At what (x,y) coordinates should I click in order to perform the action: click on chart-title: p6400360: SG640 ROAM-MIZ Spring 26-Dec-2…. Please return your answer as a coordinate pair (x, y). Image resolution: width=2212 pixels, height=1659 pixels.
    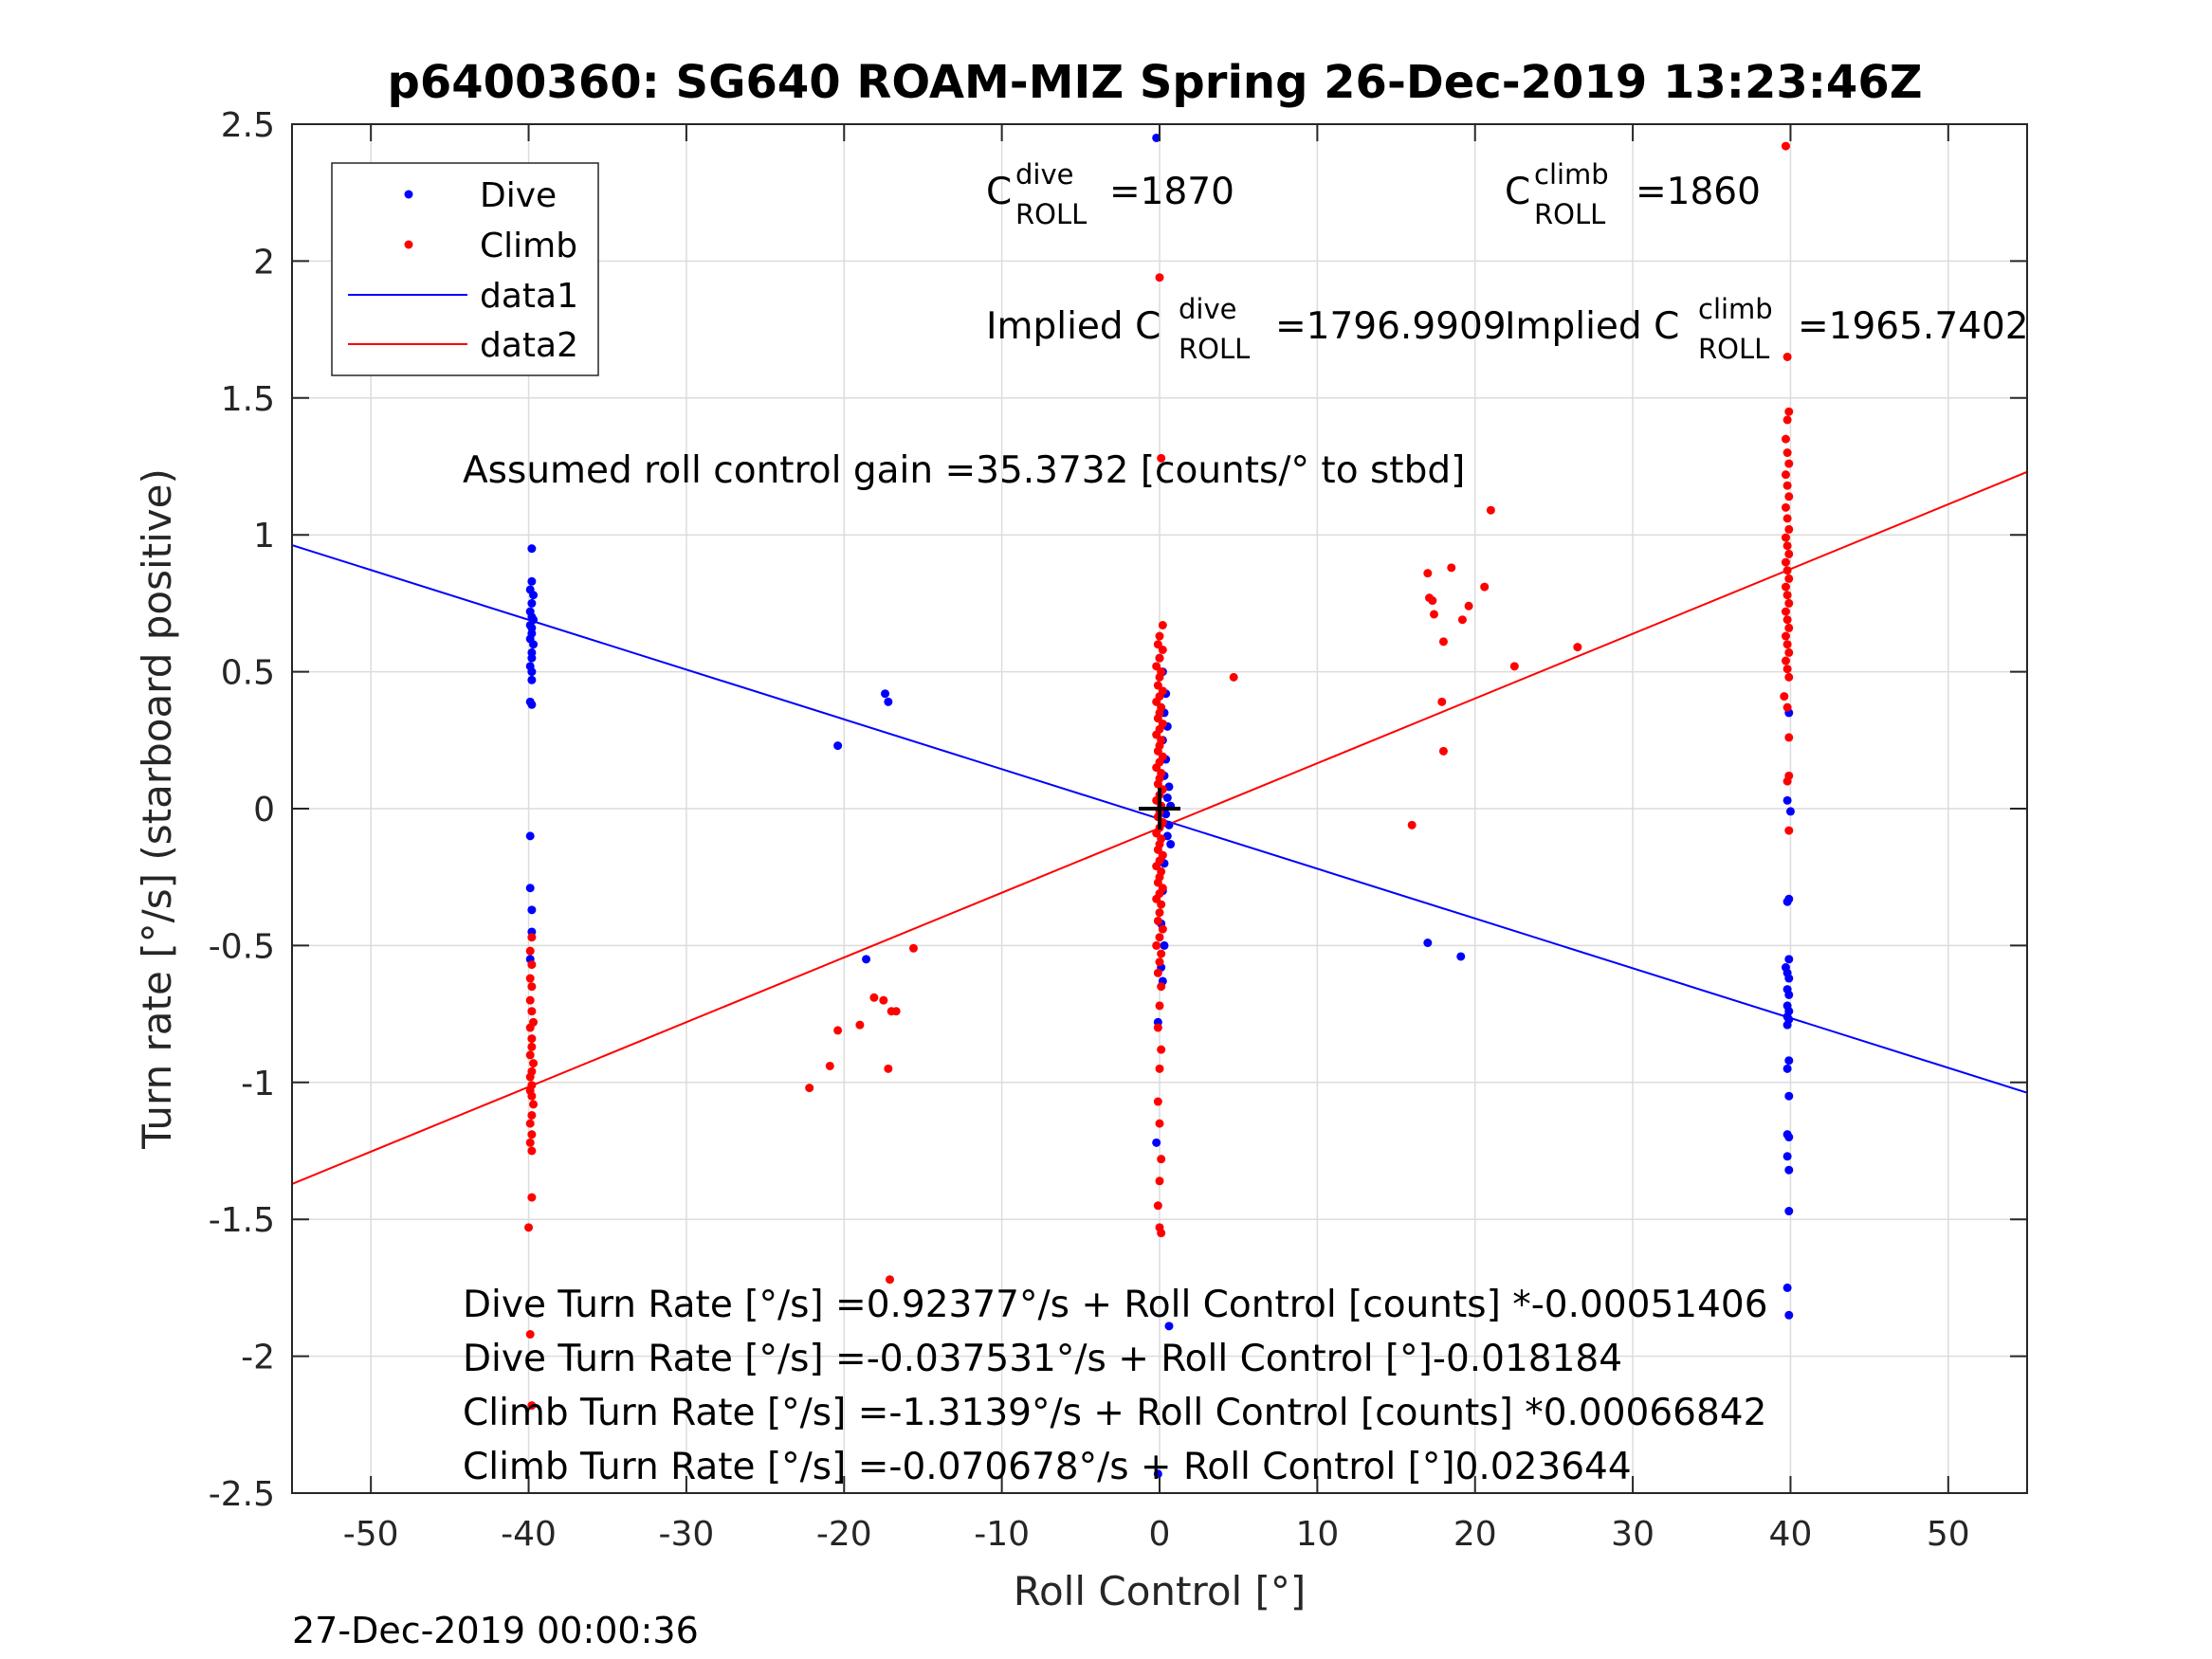
    Looking at the image, I should click on (1154, 82).